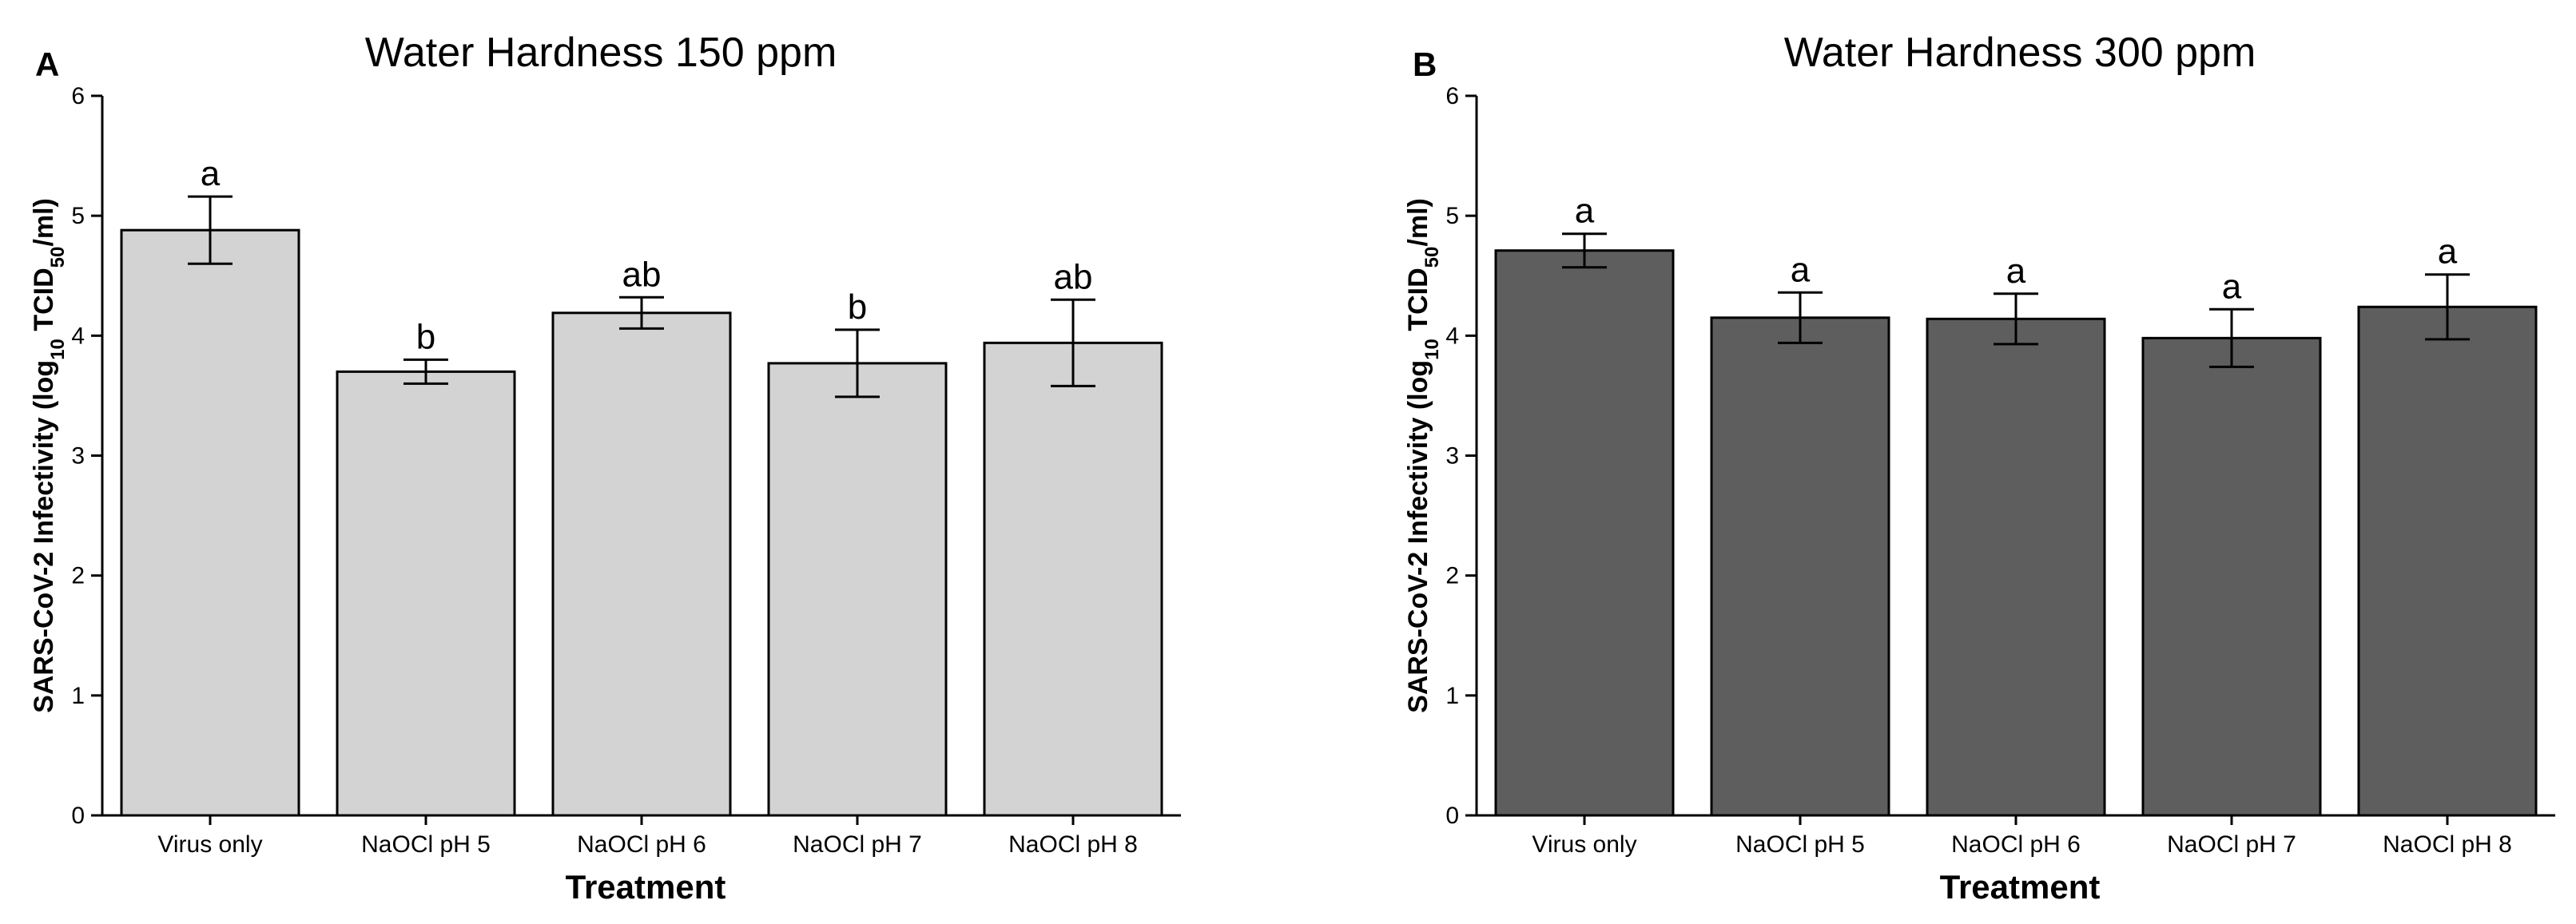 This screenshot has width=2576, height=924. Describe the element at coordinates (1425, 64) in the screenshot. I see `panel-label: B` at that location.